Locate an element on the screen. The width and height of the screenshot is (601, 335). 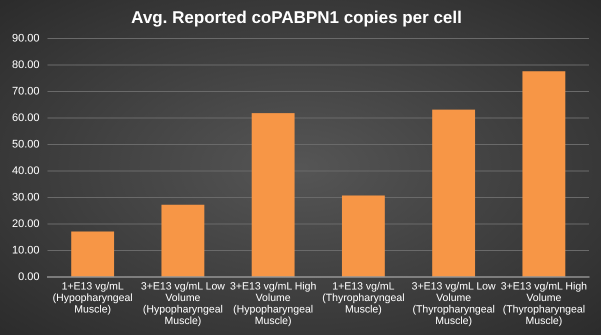
x-tick-label: 3+E13 vg/mL High Volume (Hypopharyngeal Muscle) is located at coordinates (273, 304).